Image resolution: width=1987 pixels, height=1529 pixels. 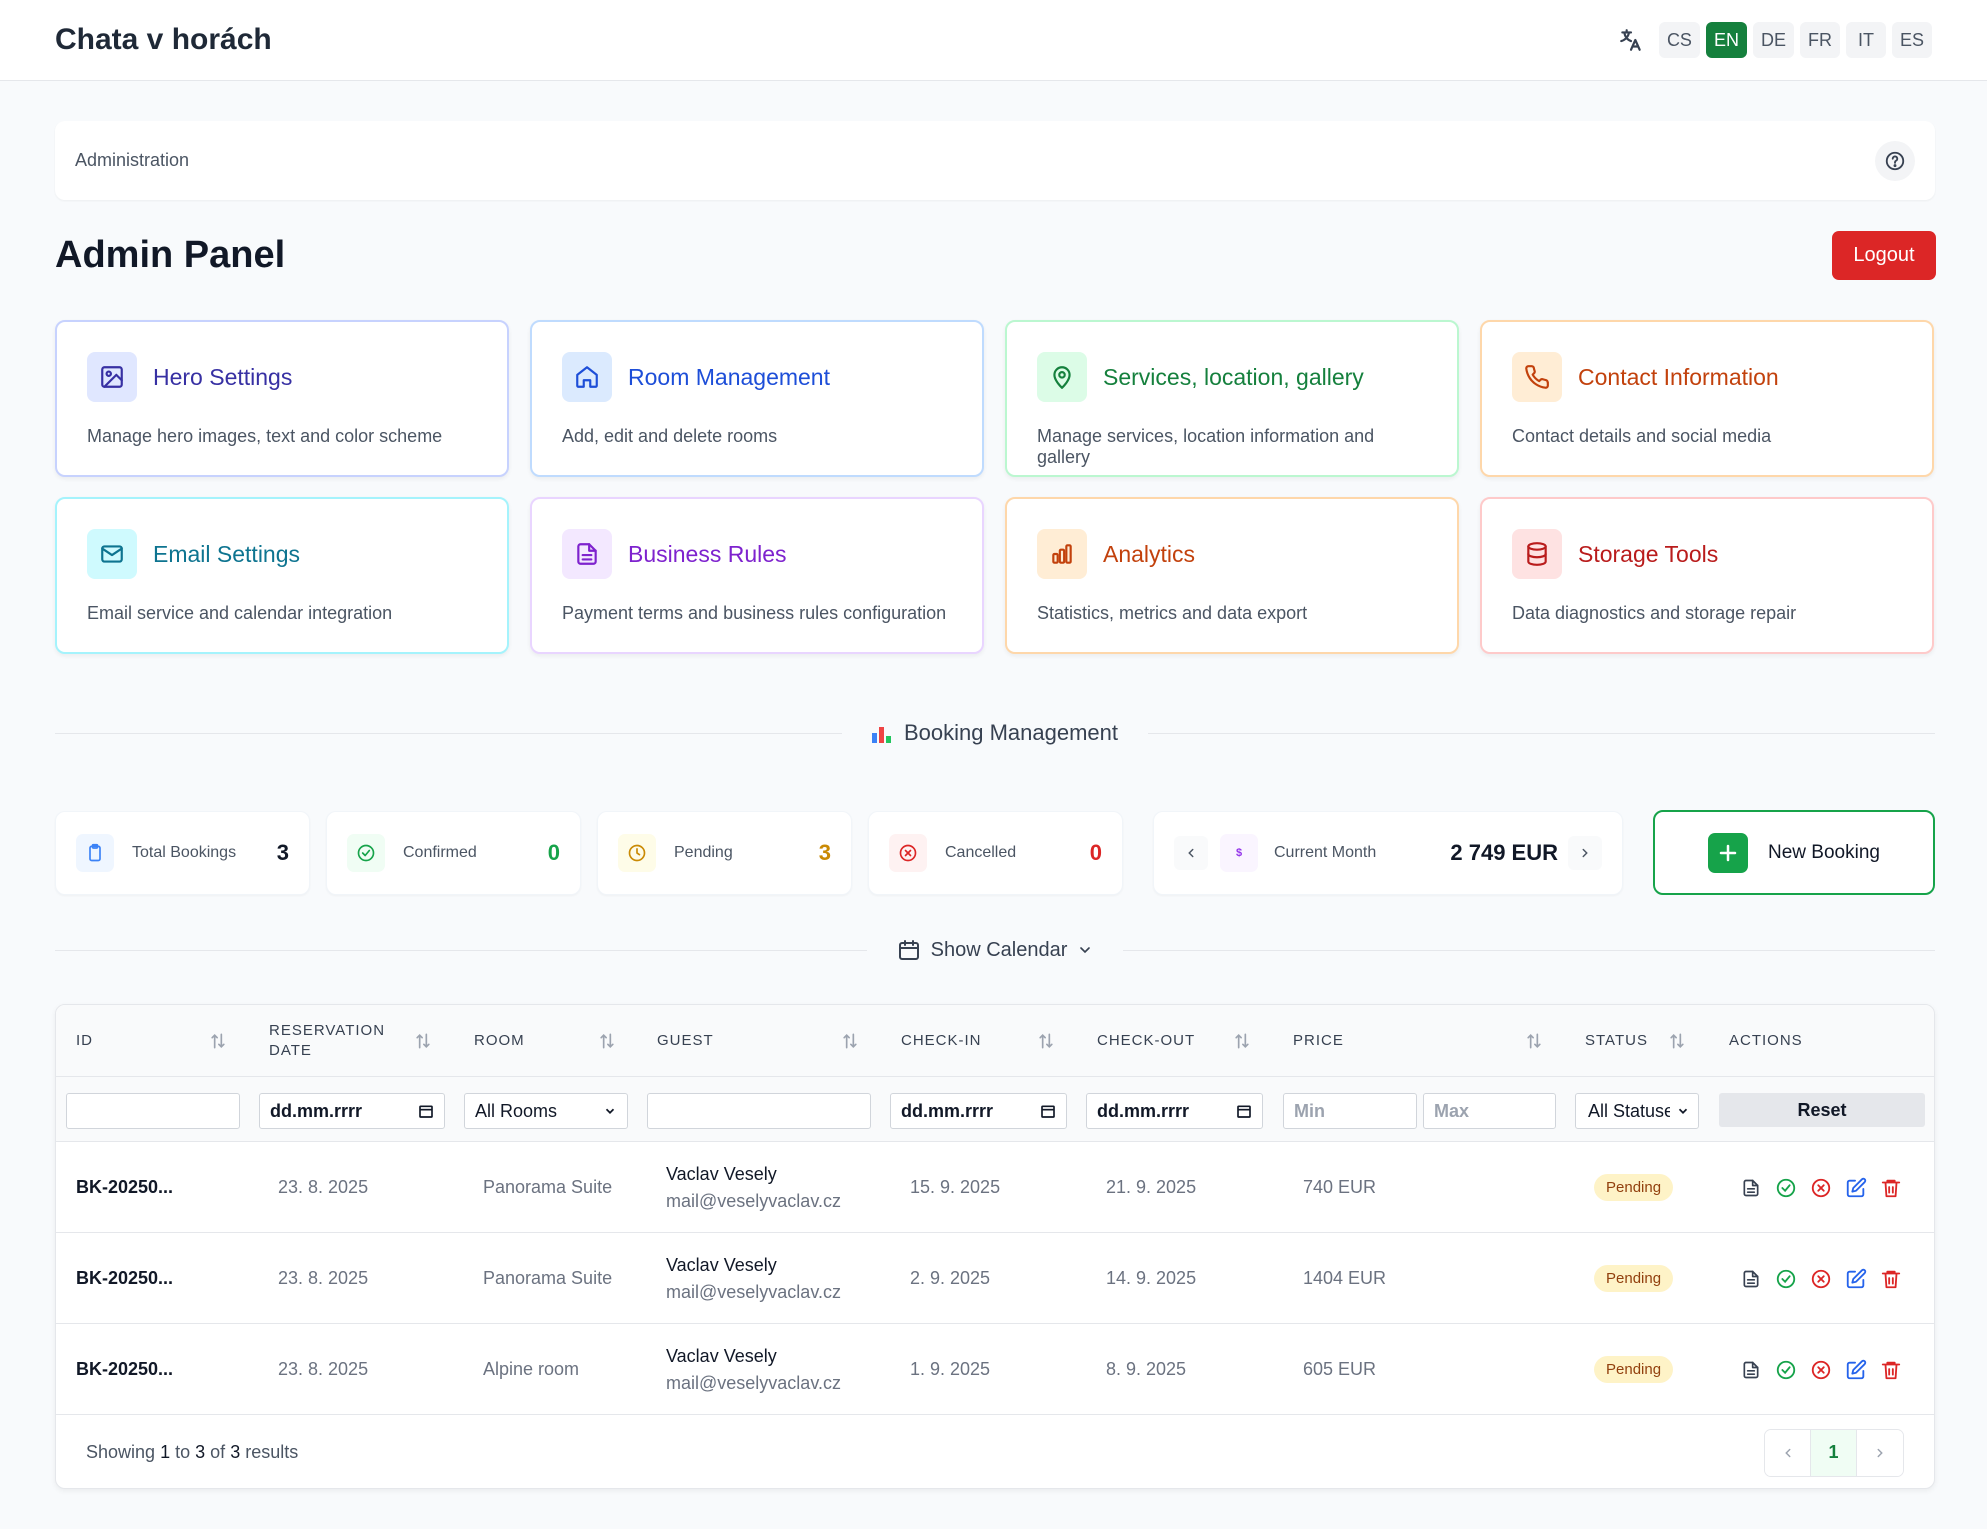 I want to click on lang-cs-button: CS, so click(x=1679, y=40).